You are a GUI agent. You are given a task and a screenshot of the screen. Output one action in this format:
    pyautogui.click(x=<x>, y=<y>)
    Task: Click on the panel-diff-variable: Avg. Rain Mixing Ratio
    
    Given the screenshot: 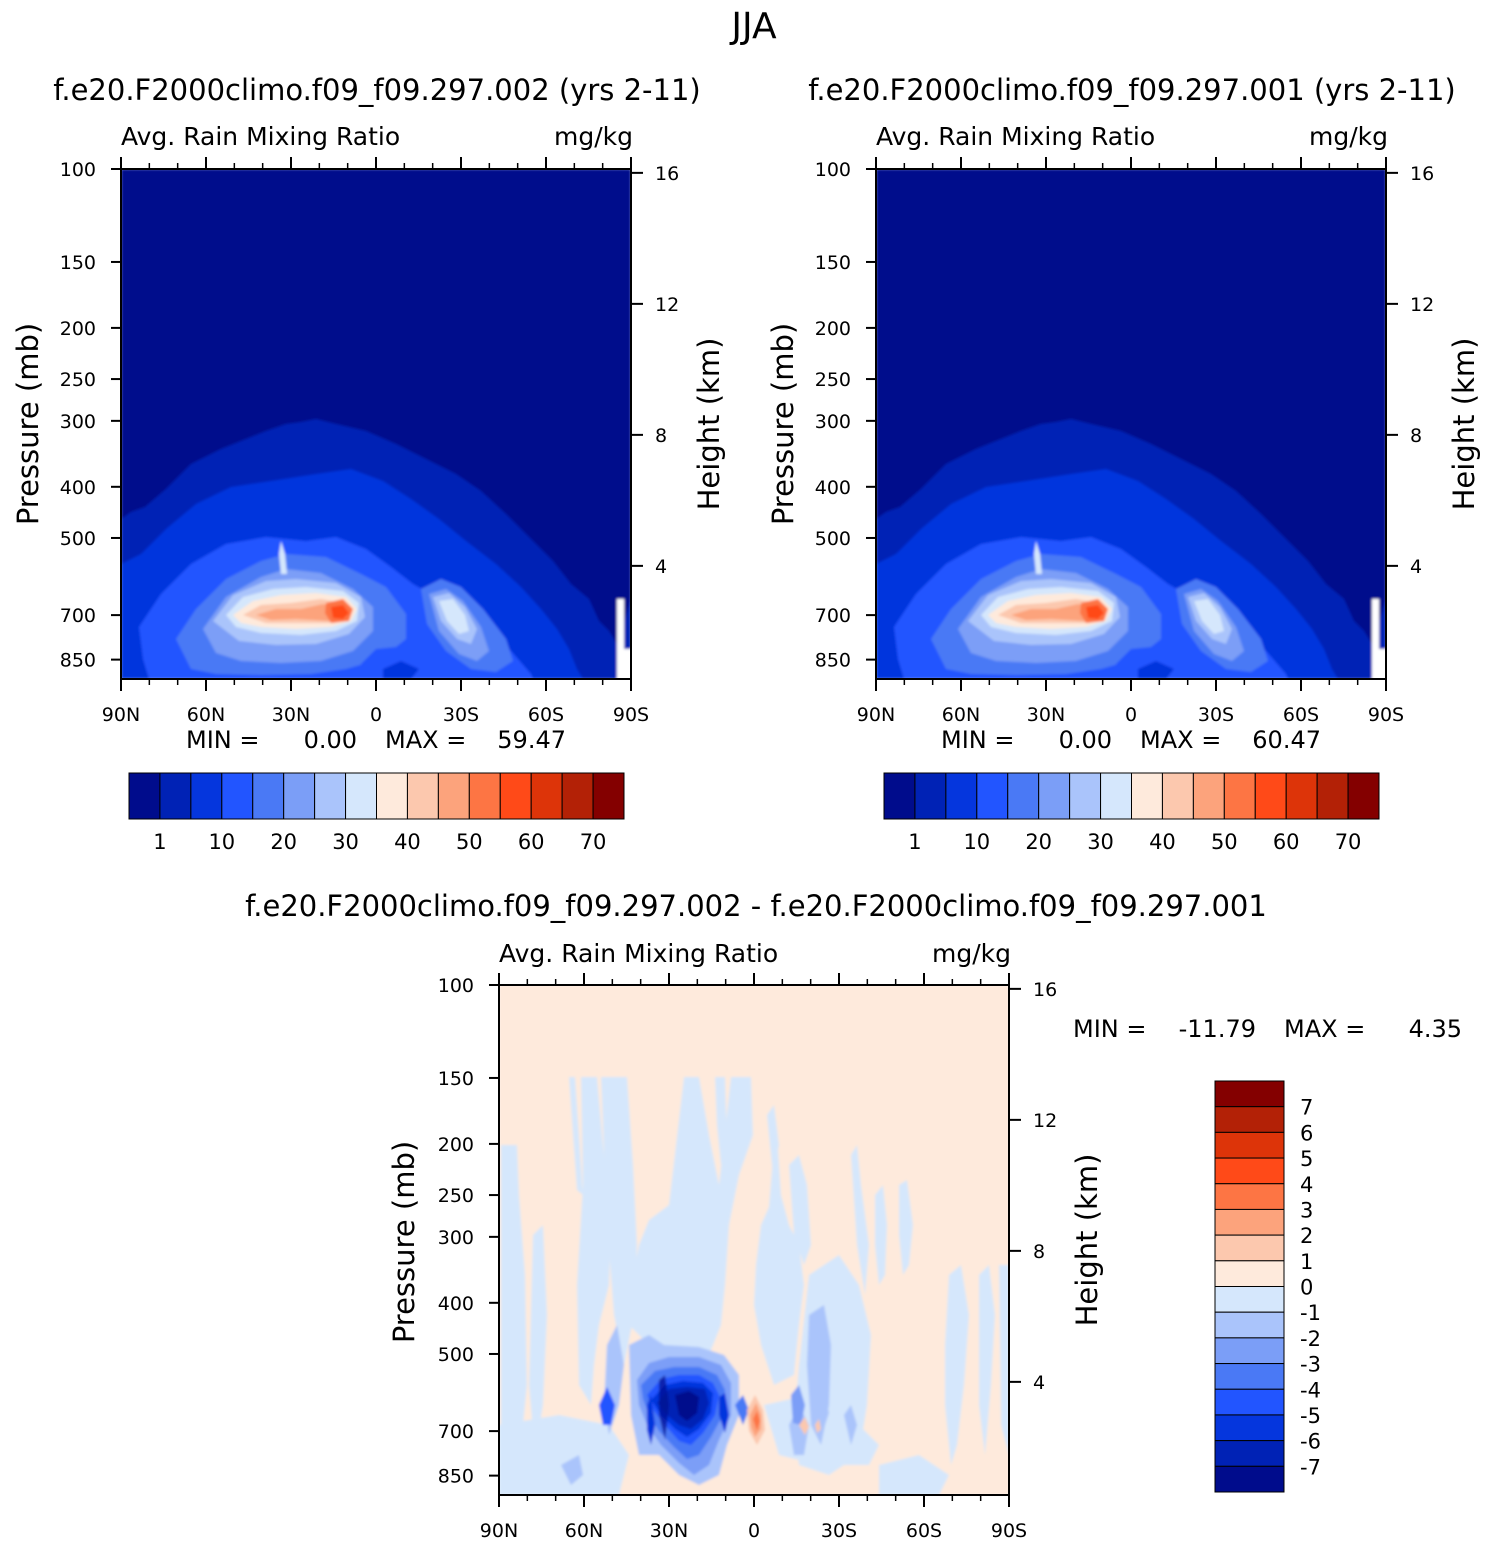 What is the action you would take?
    pyautogui.click(x=638, y=953)
    